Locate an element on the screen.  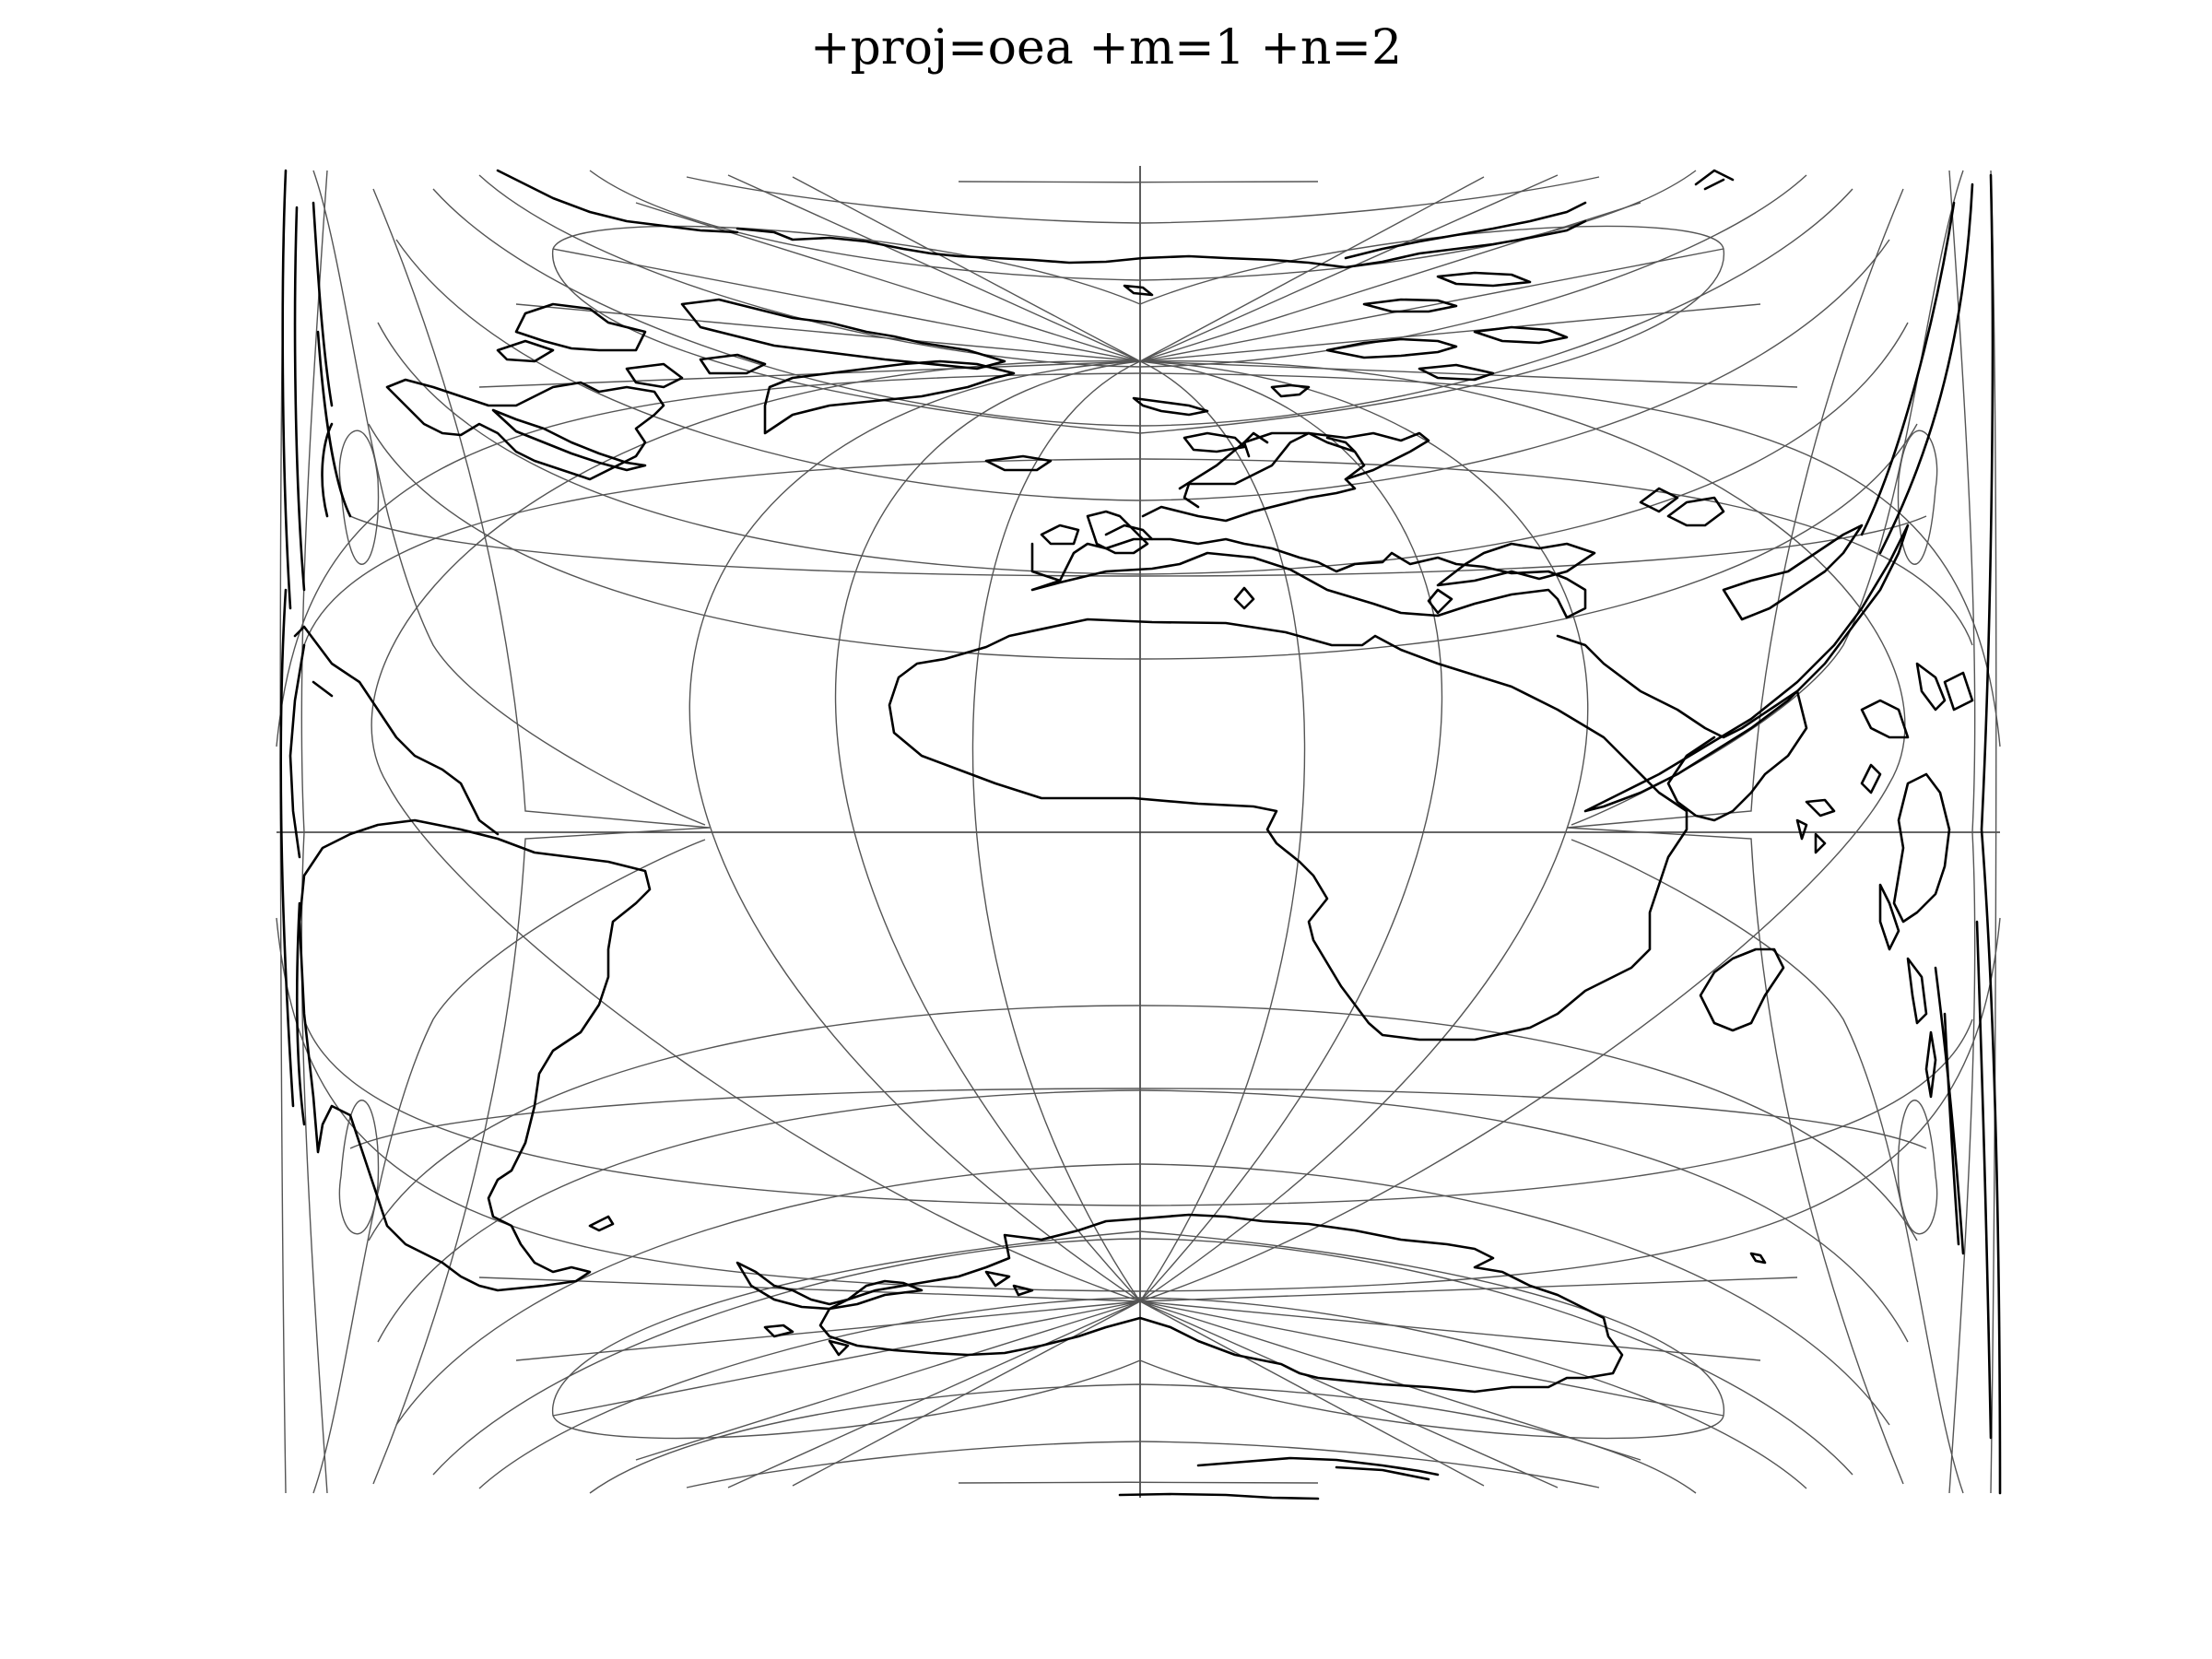
coastline-africa is located at coordinates (1288, 829).